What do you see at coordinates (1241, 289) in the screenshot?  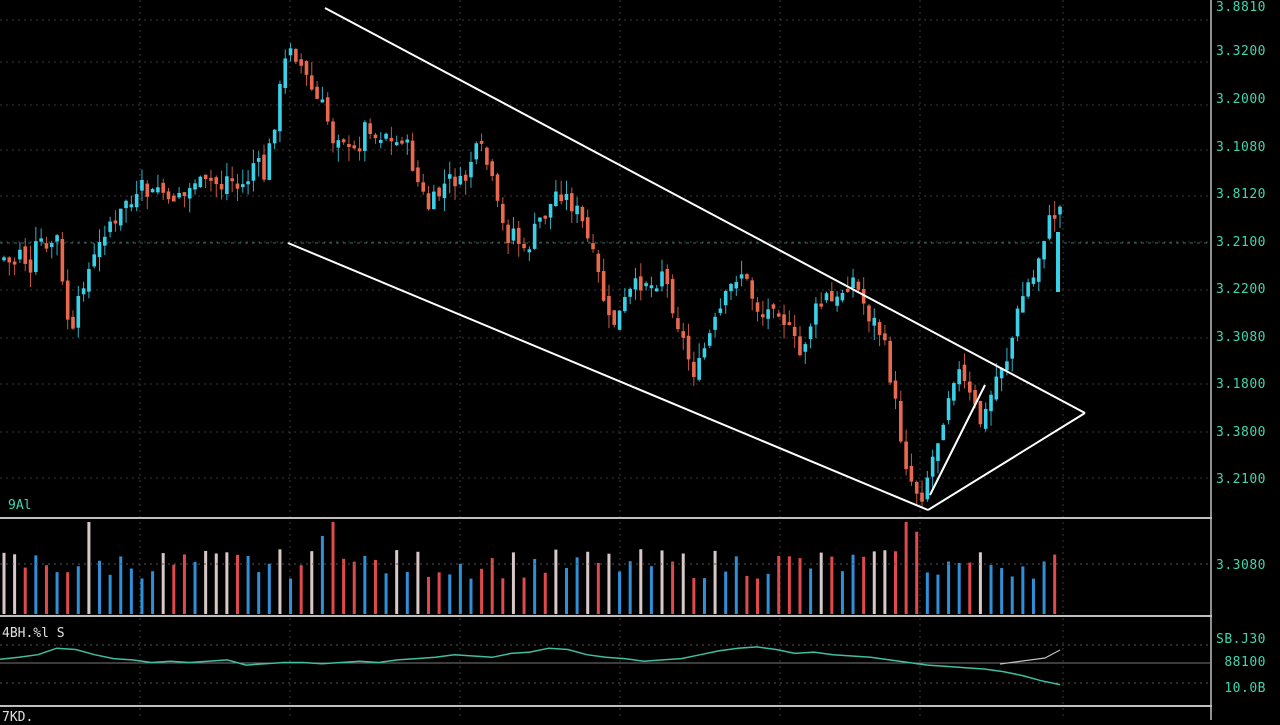 I see `price-axis-label: 3.2200` at bounding box center [1241, 289].